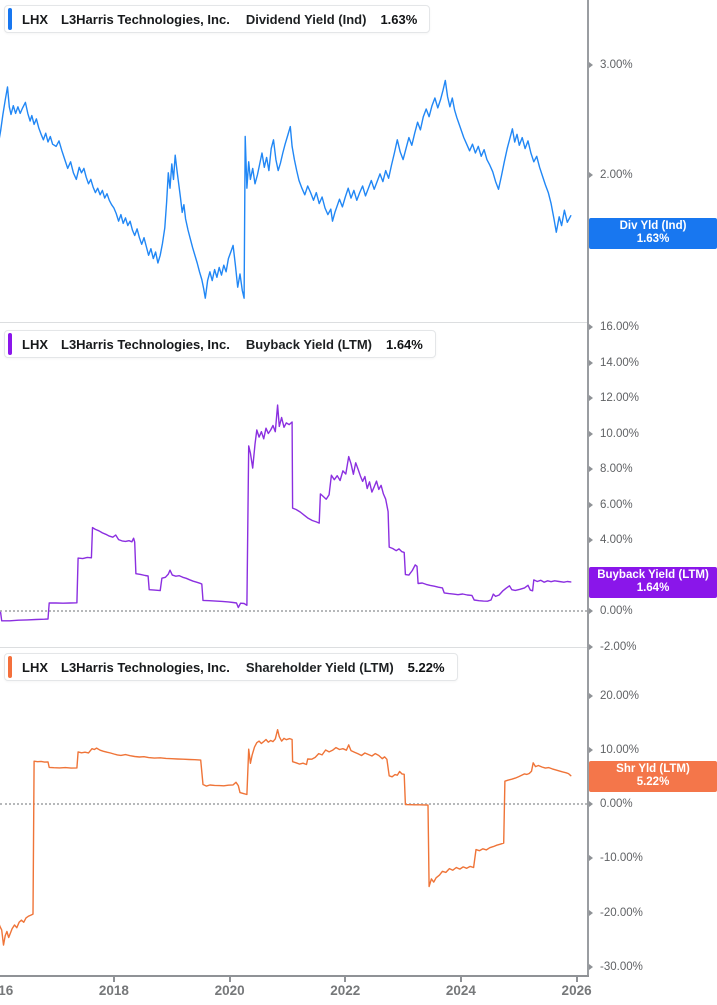 The width and height of the screenshot is (717, 1005). What do you see at coordinates (653, 782) in the screenshot?
I see `badge-value: 5.22%` at bounding box center [653, 782].